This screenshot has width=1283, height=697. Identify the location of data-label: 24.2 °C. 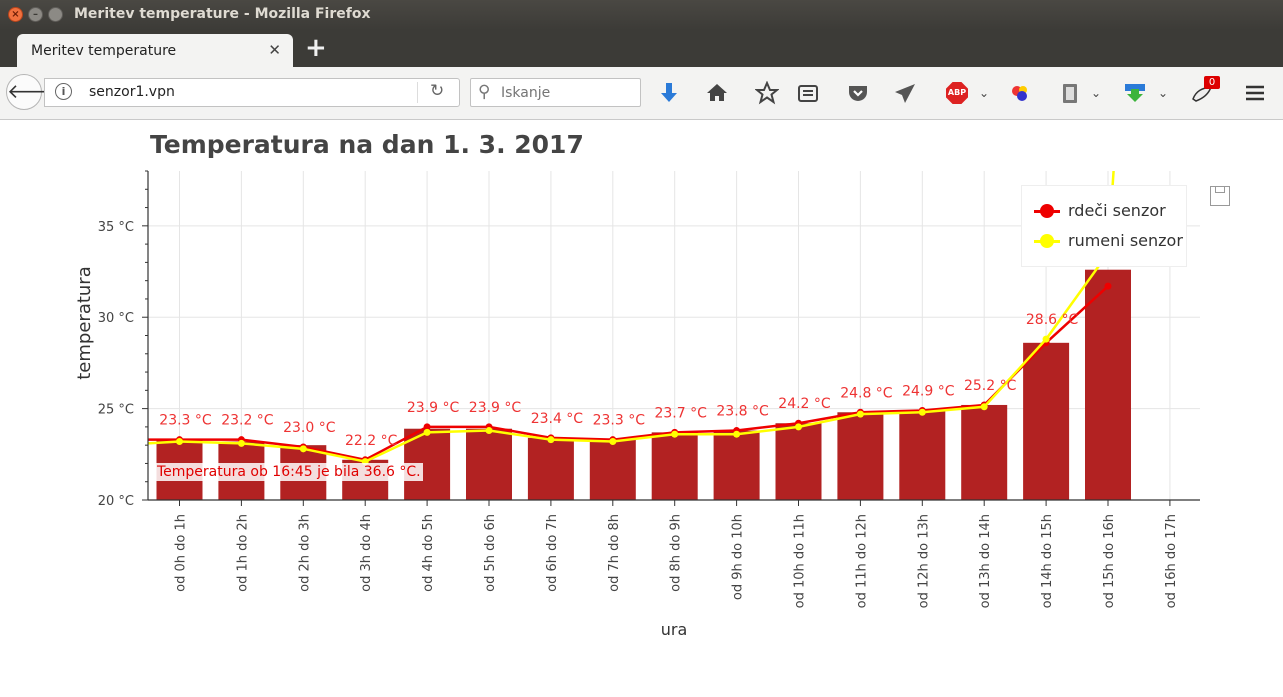
(804, 404).